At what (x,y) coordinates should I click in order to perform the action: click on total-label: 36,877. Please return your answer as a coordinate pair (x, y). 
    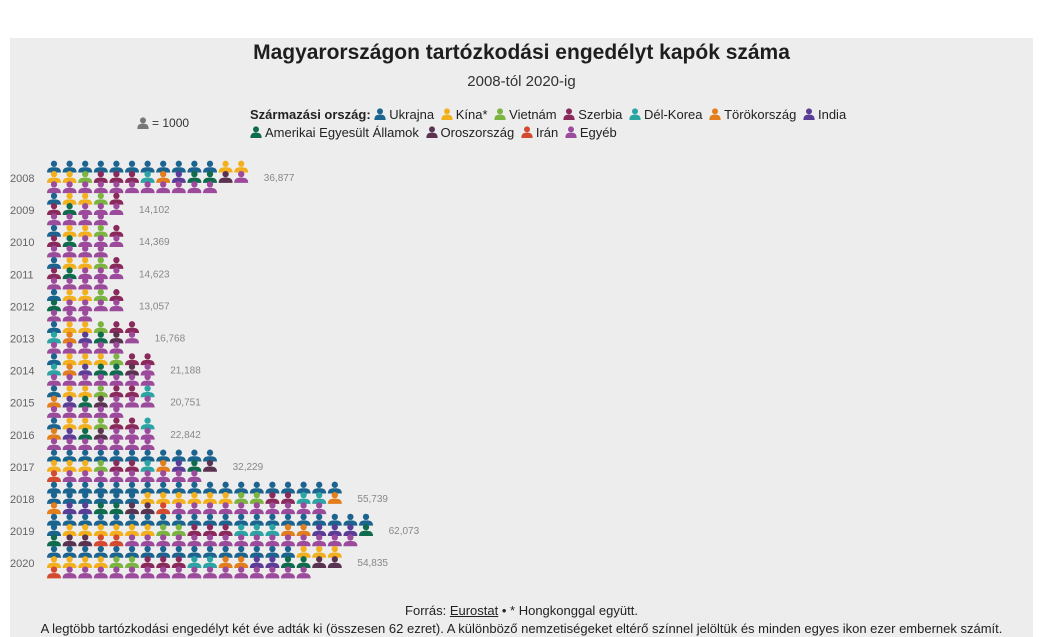
    Looking at the image, I should click on (279, 178).